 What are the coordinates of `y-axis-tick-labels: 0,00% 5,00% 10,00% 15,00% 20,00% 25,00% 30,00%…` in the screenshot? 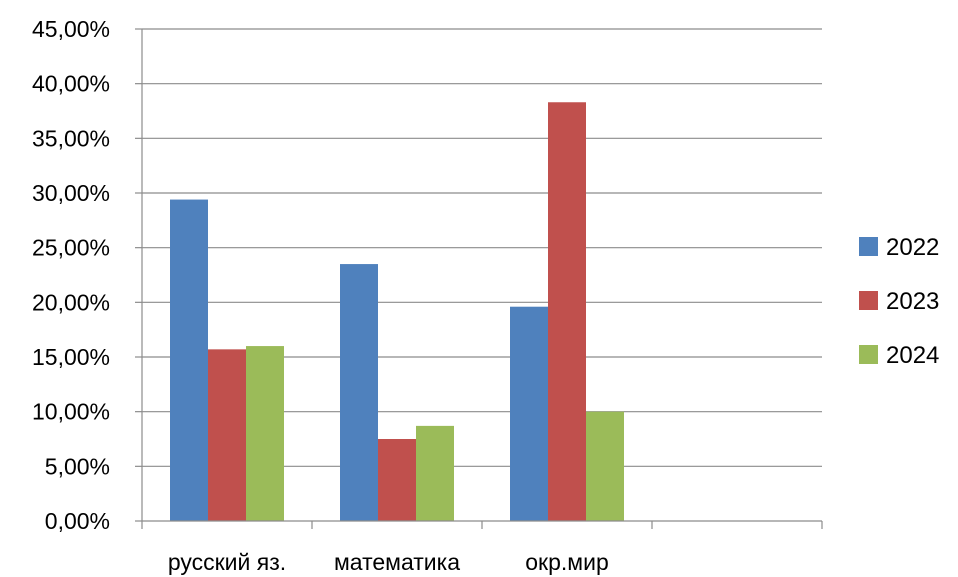 It's located at (71, 275).